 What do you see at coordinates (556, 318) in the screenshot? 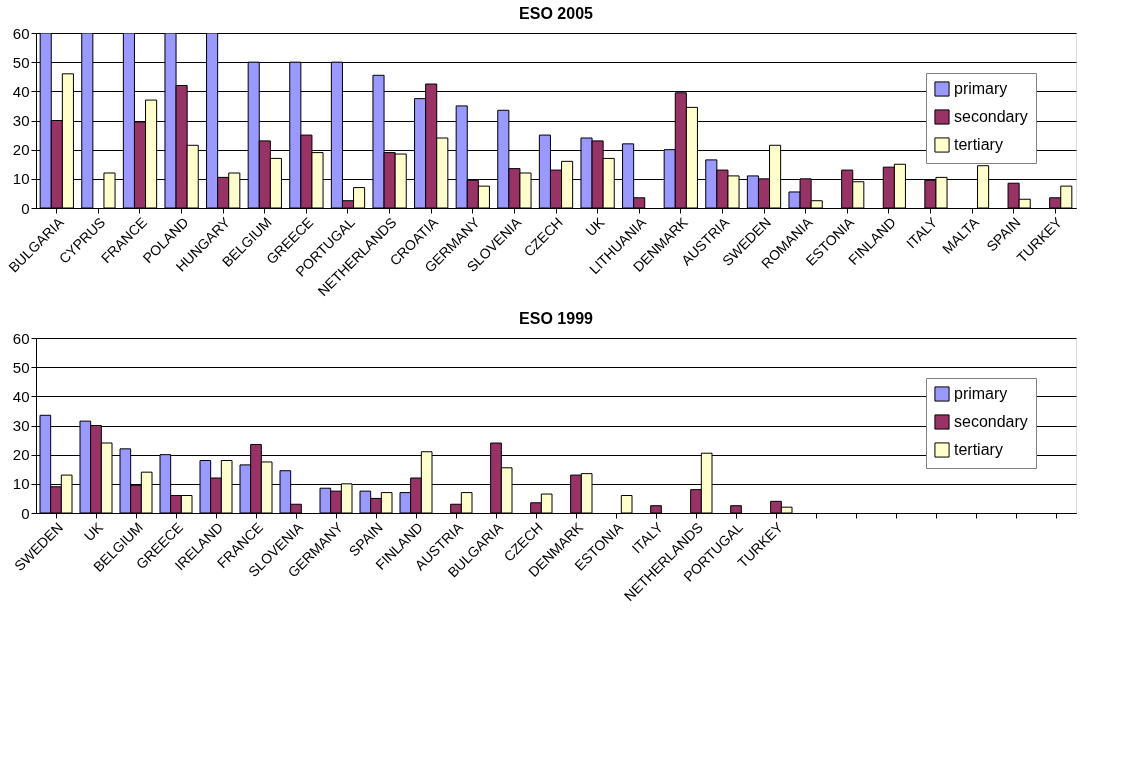
I see `chart-title: ESO 1999` at bounding box center [556, 318].